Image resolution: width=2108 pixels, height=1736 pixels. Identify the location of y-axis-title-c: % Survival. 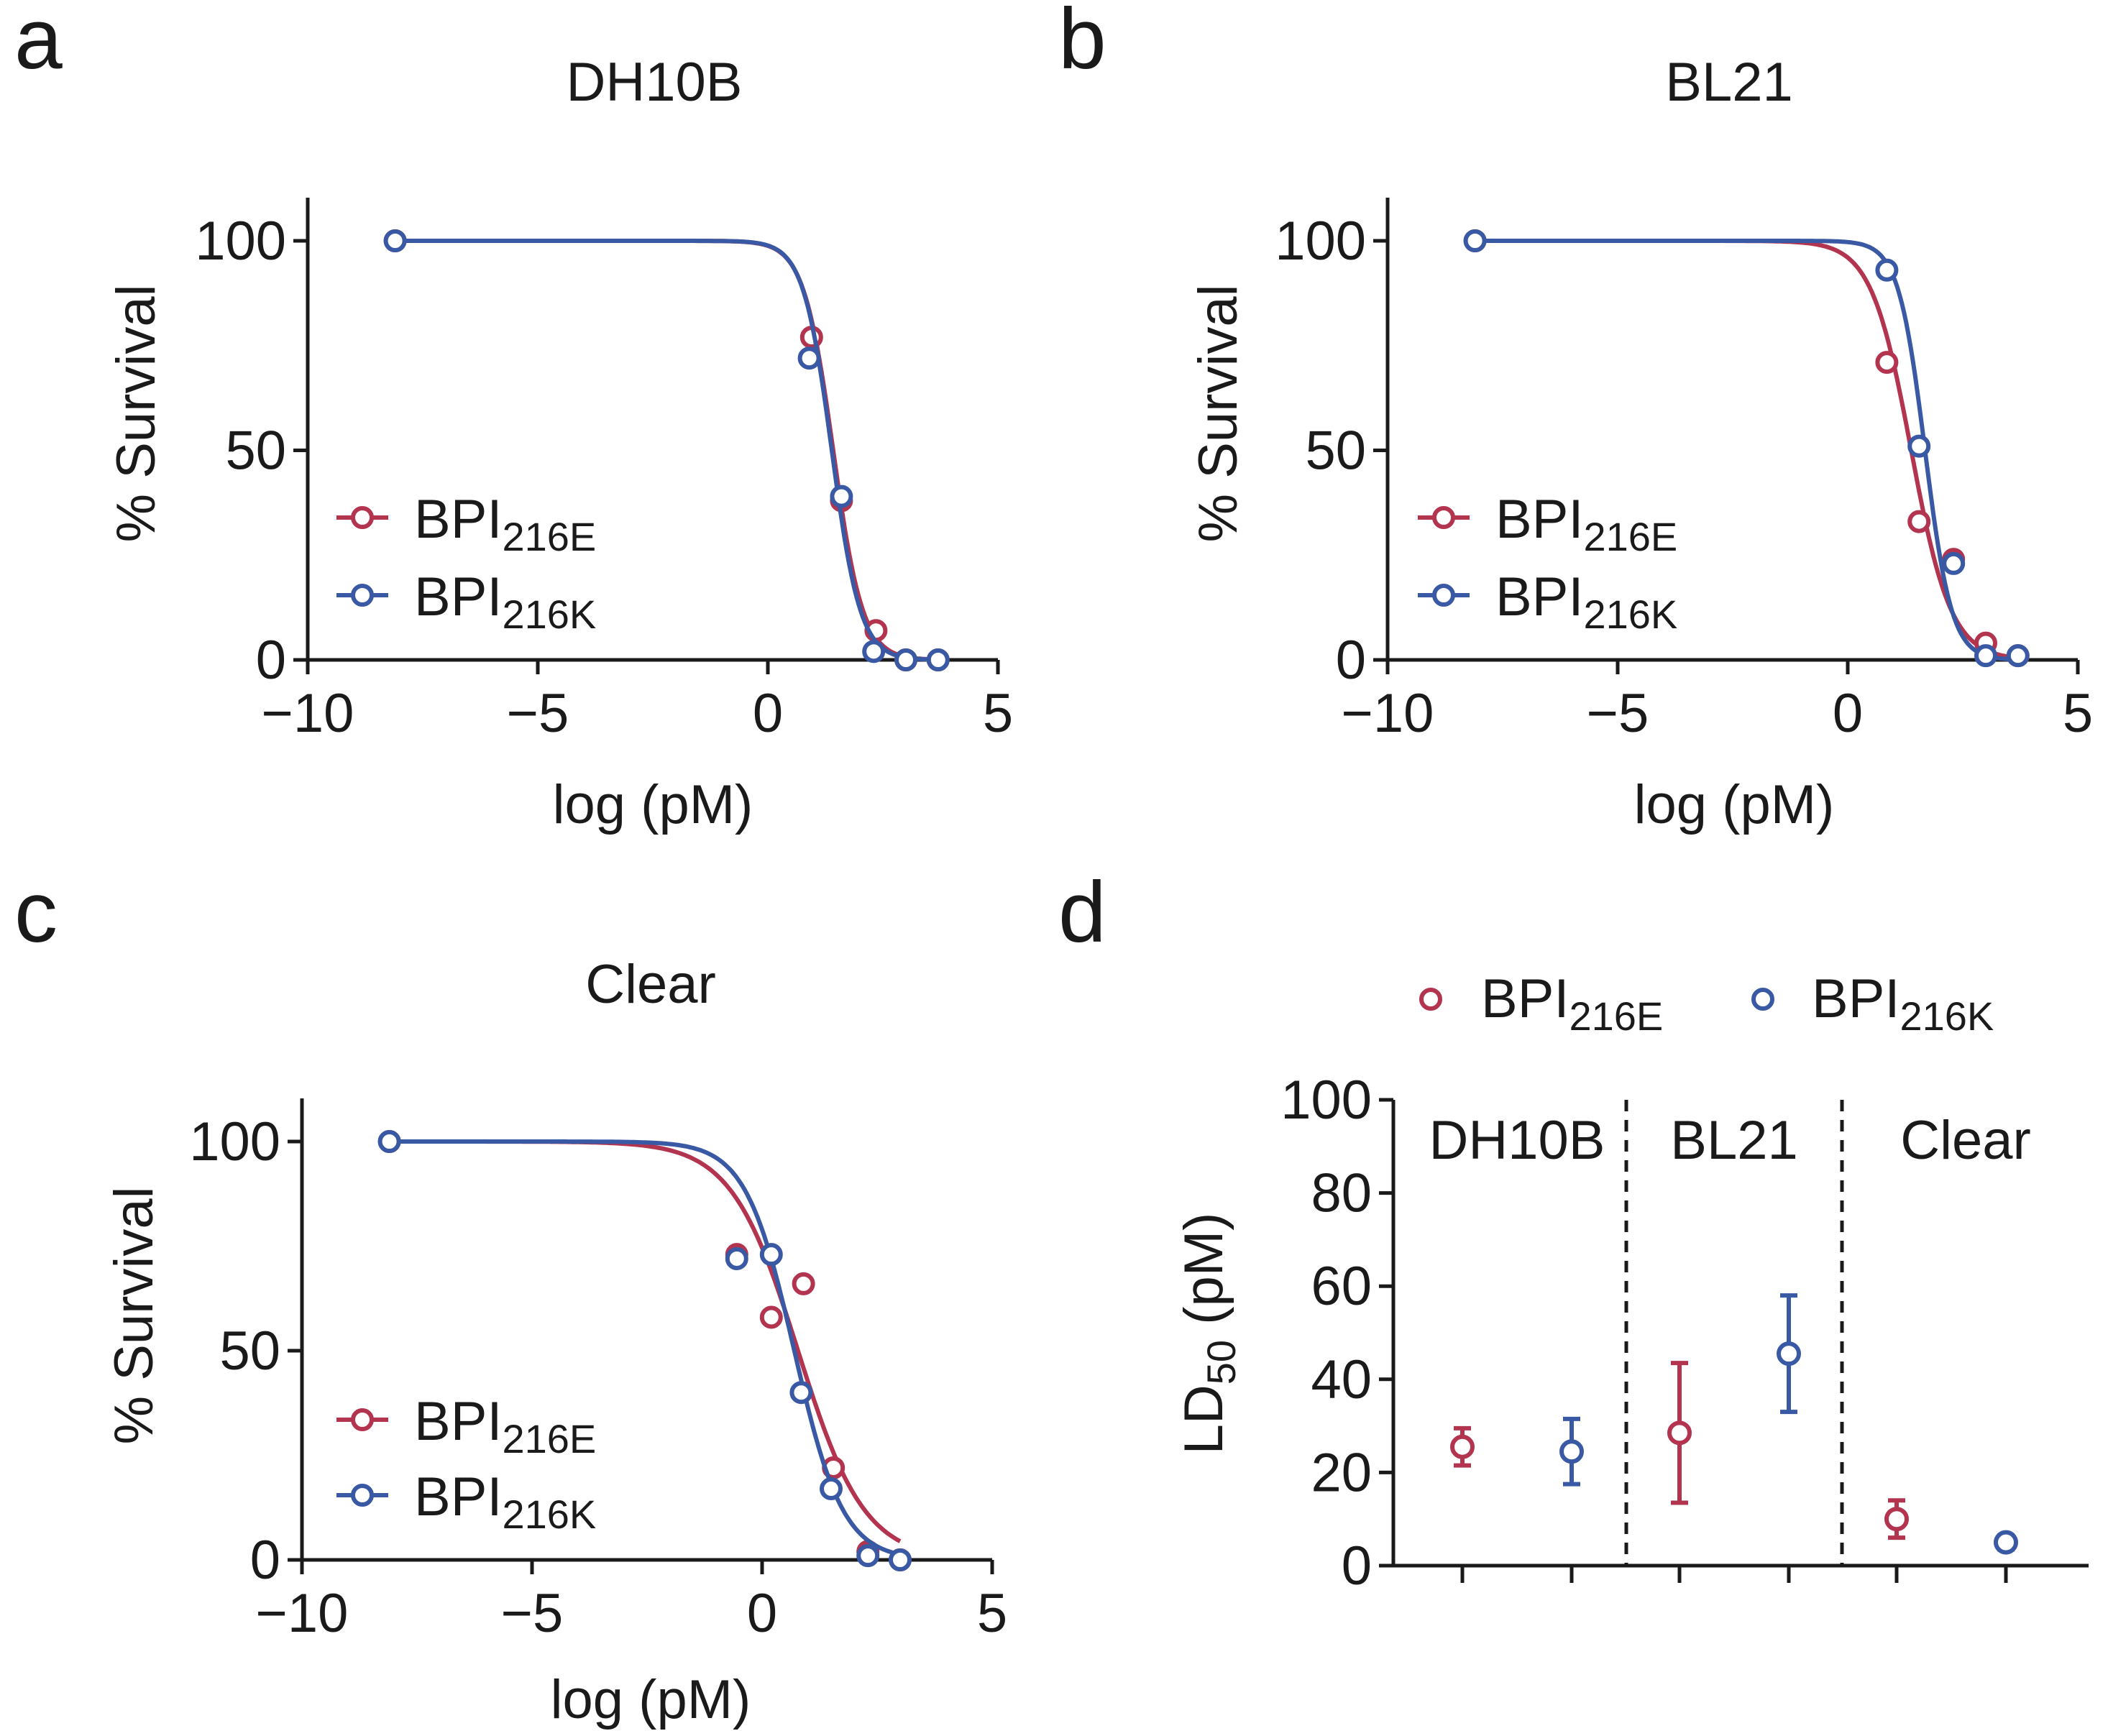
(134, 1316).